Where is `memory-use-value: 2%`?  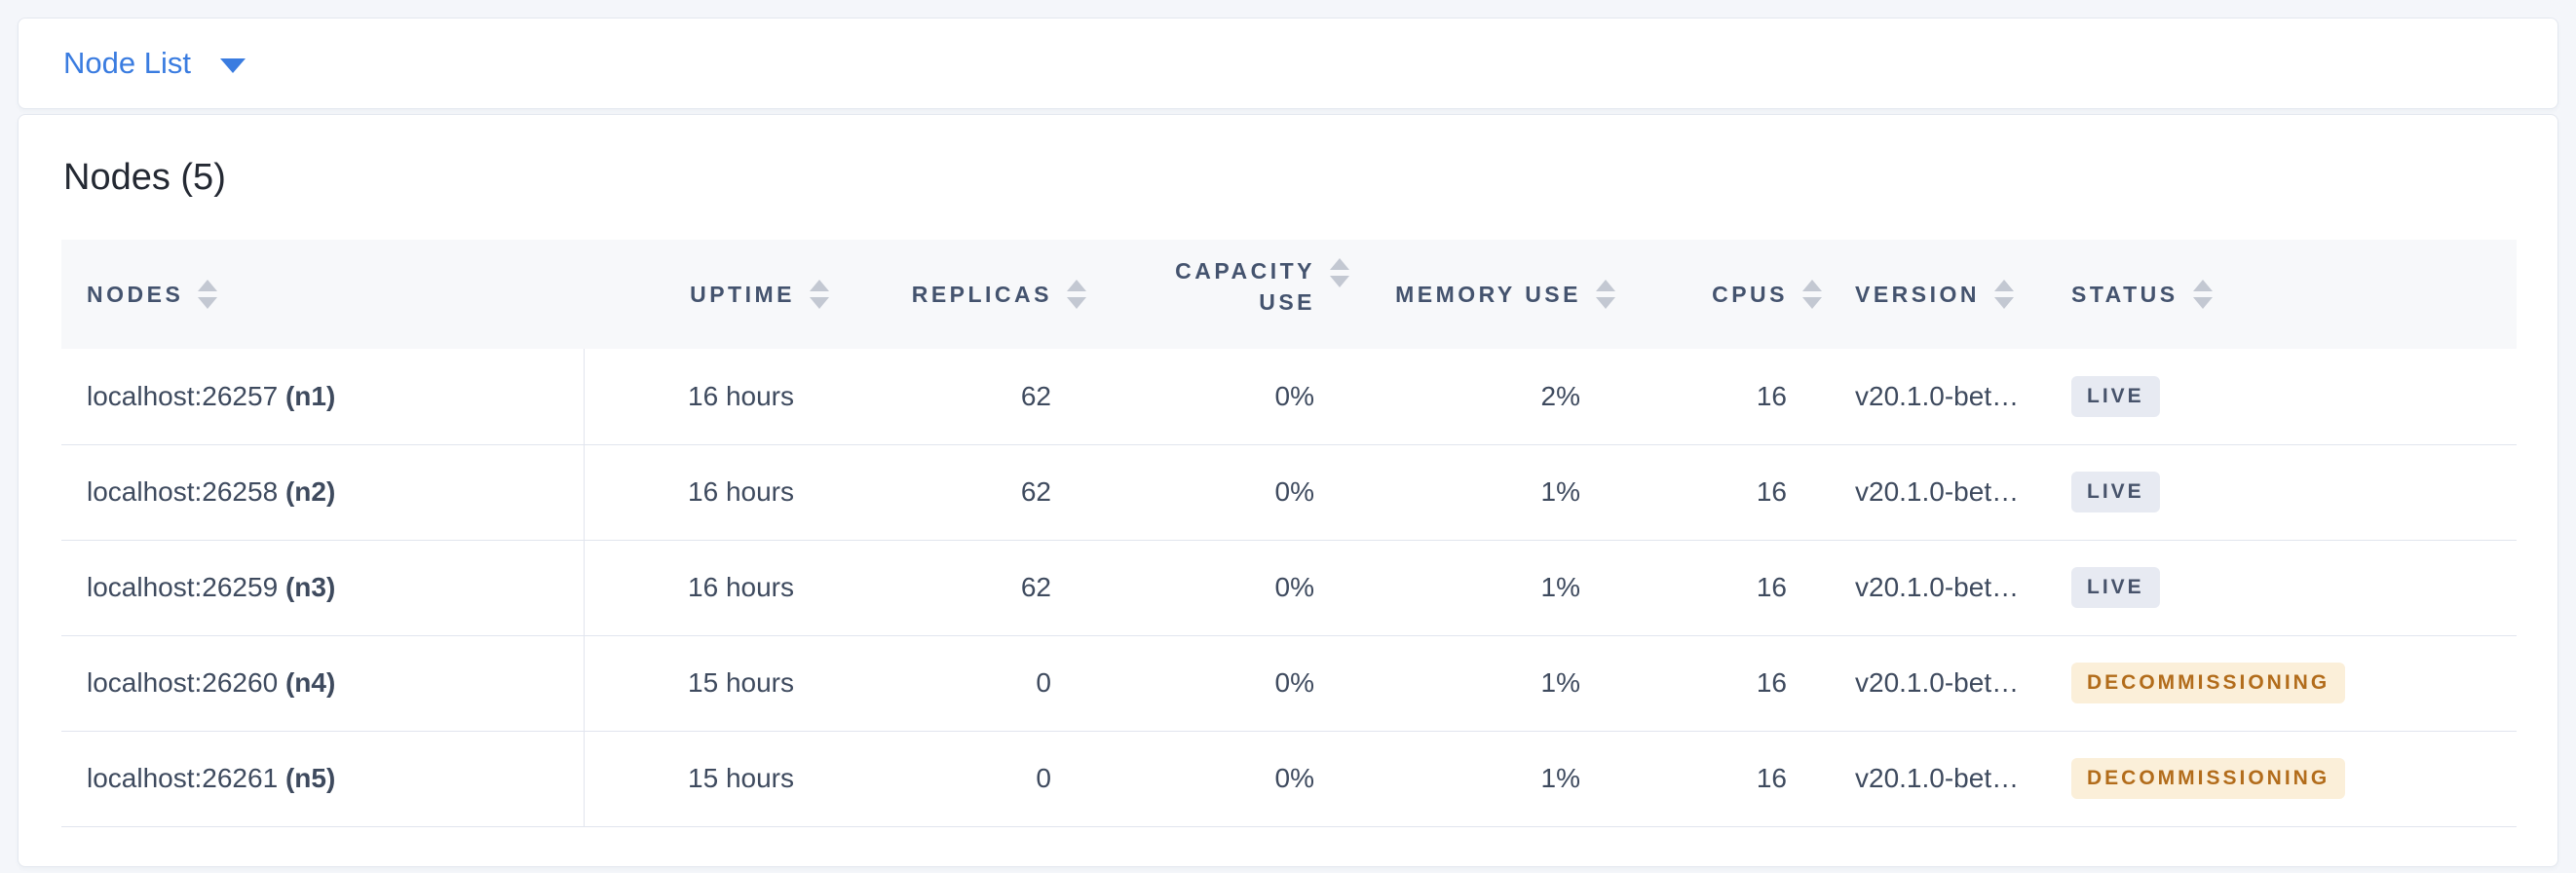 memory-use-value: 2% is located at coordinates (1560, 395).